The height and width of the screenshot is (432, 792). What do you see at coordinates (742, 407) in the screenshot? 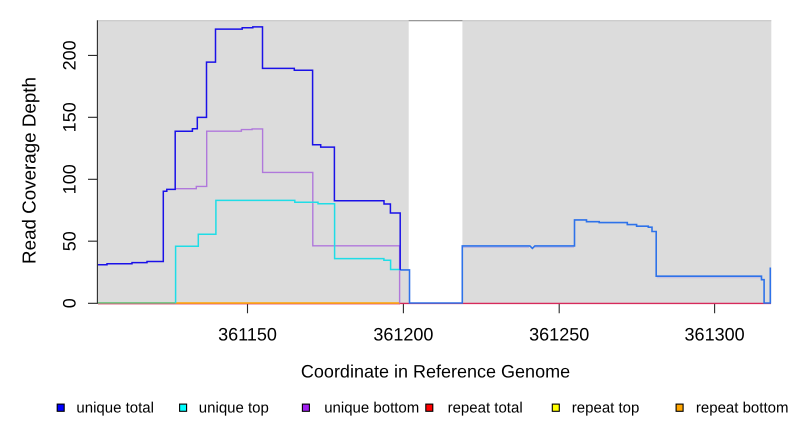
I see `svg-text: repeat bottom` at bounding box center [742, 407].